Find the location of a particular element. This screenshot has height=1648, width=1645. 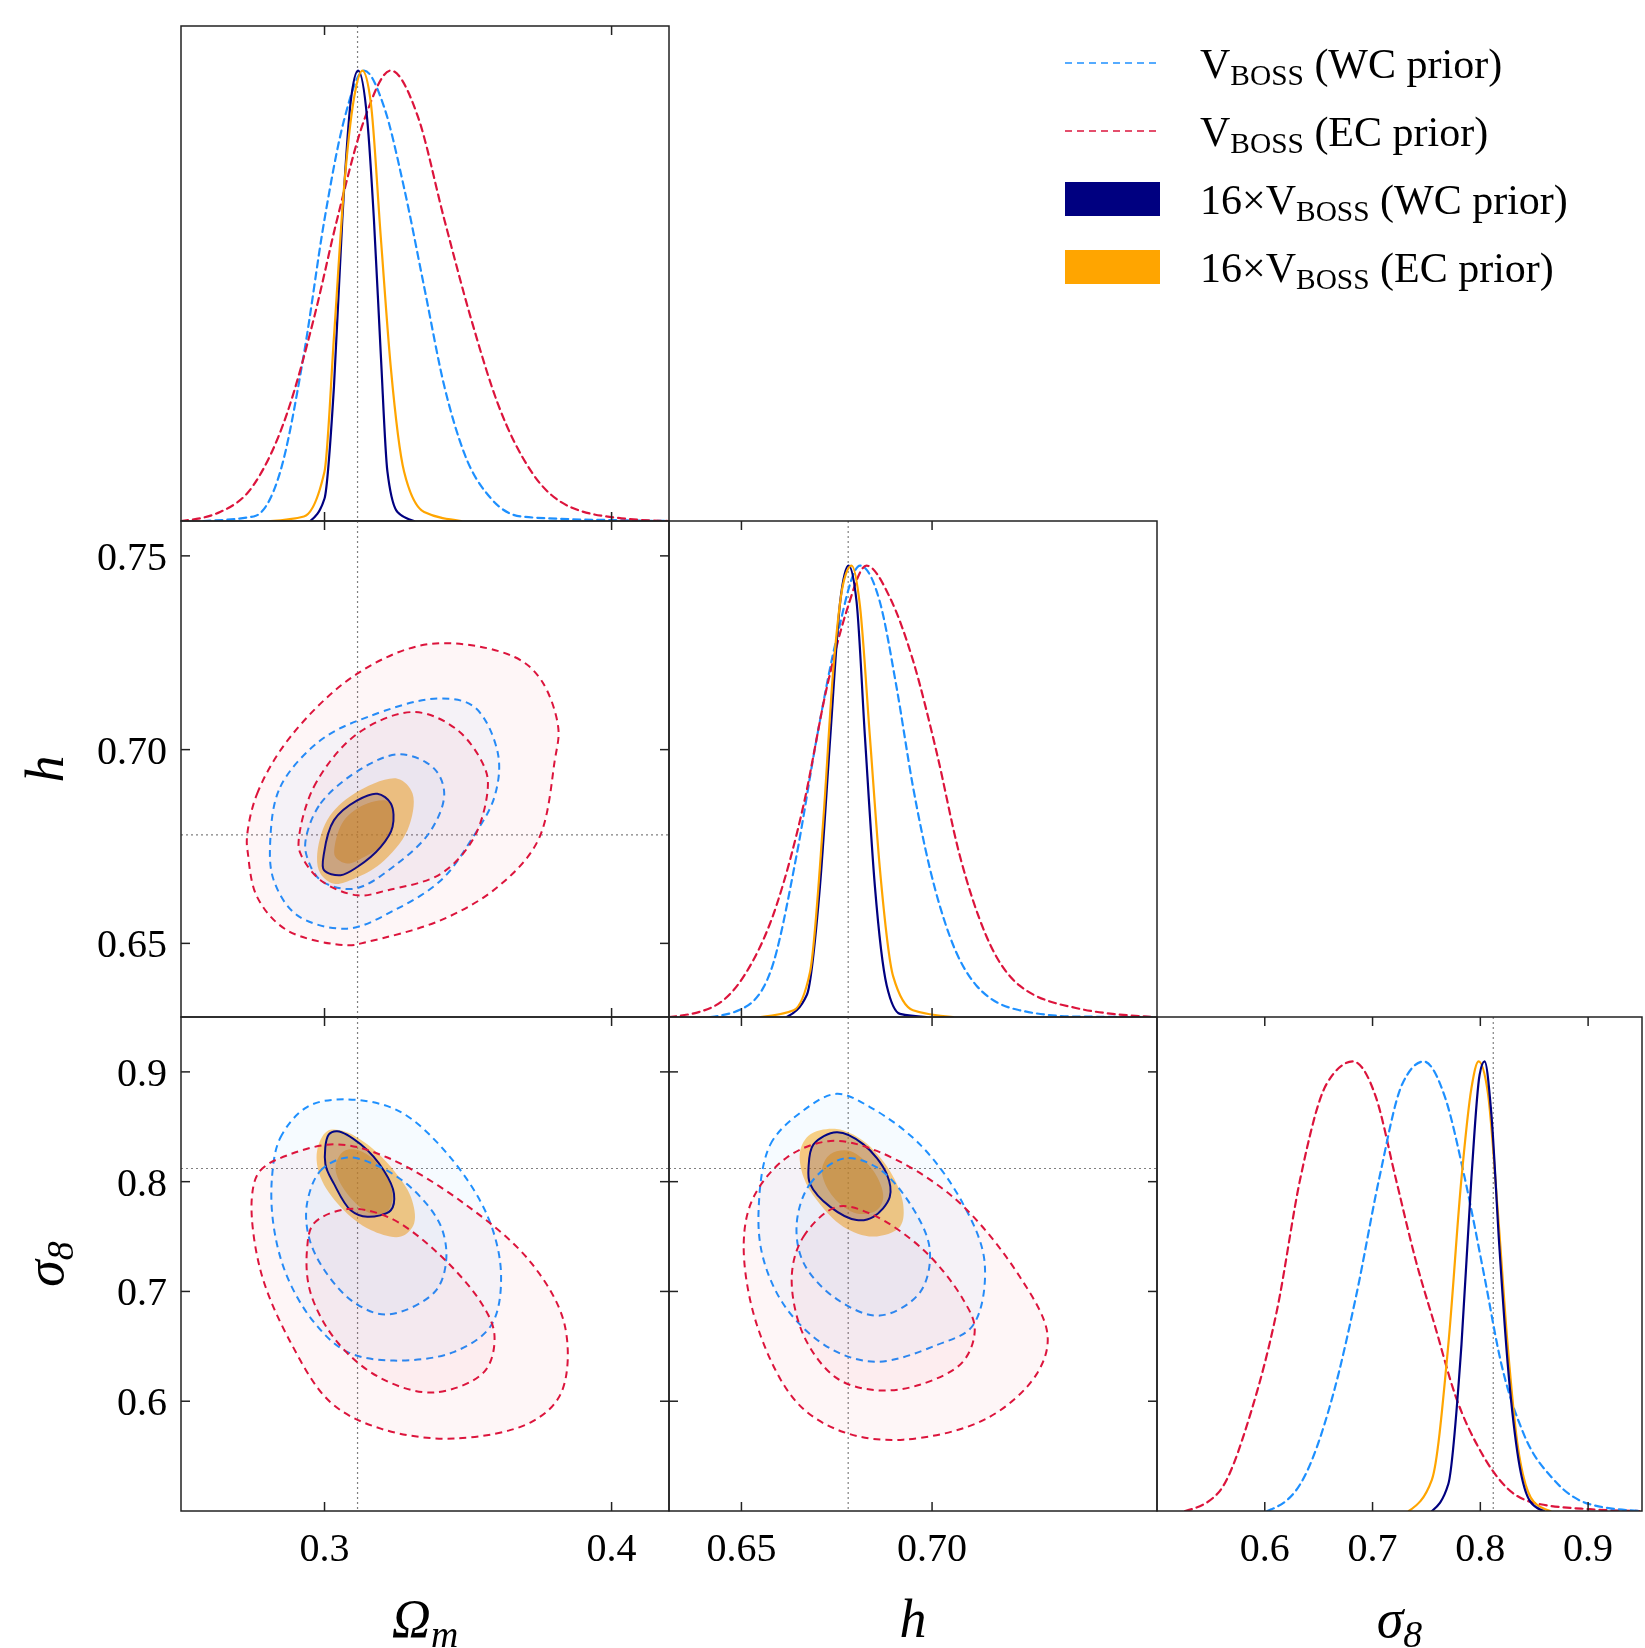

legend-label: 16×V$_{BOSS}$ (EC prior) is located at coordinates (1377, 269).